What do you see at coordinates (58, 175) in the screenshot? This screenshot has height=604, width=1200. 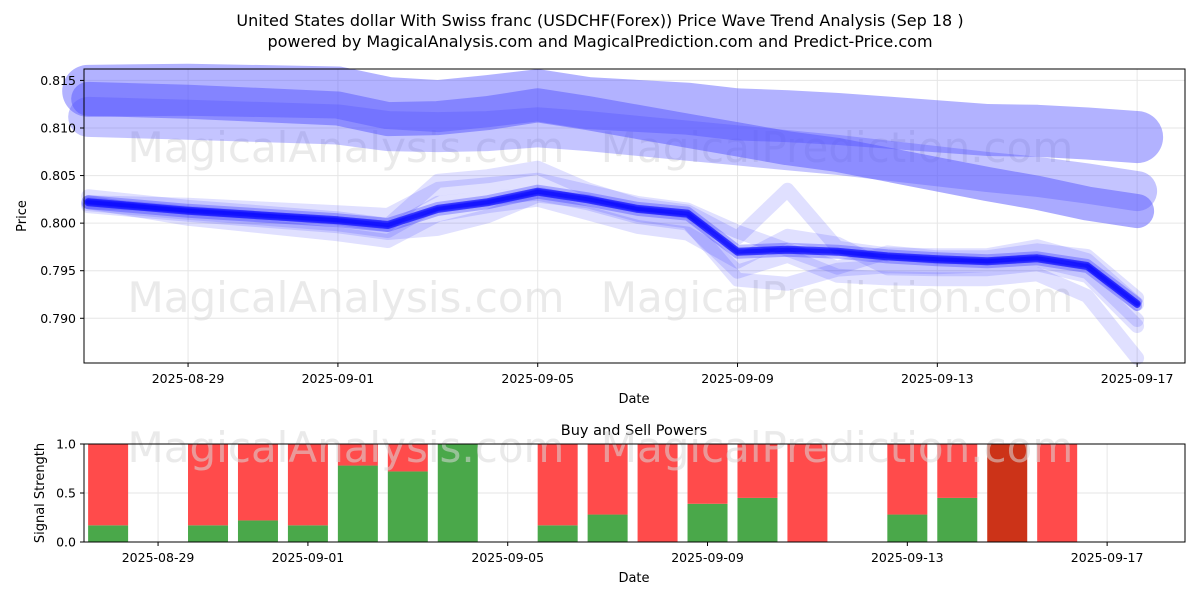 I see `y-tick-label: 0.805` at bounding box center [58, 175].